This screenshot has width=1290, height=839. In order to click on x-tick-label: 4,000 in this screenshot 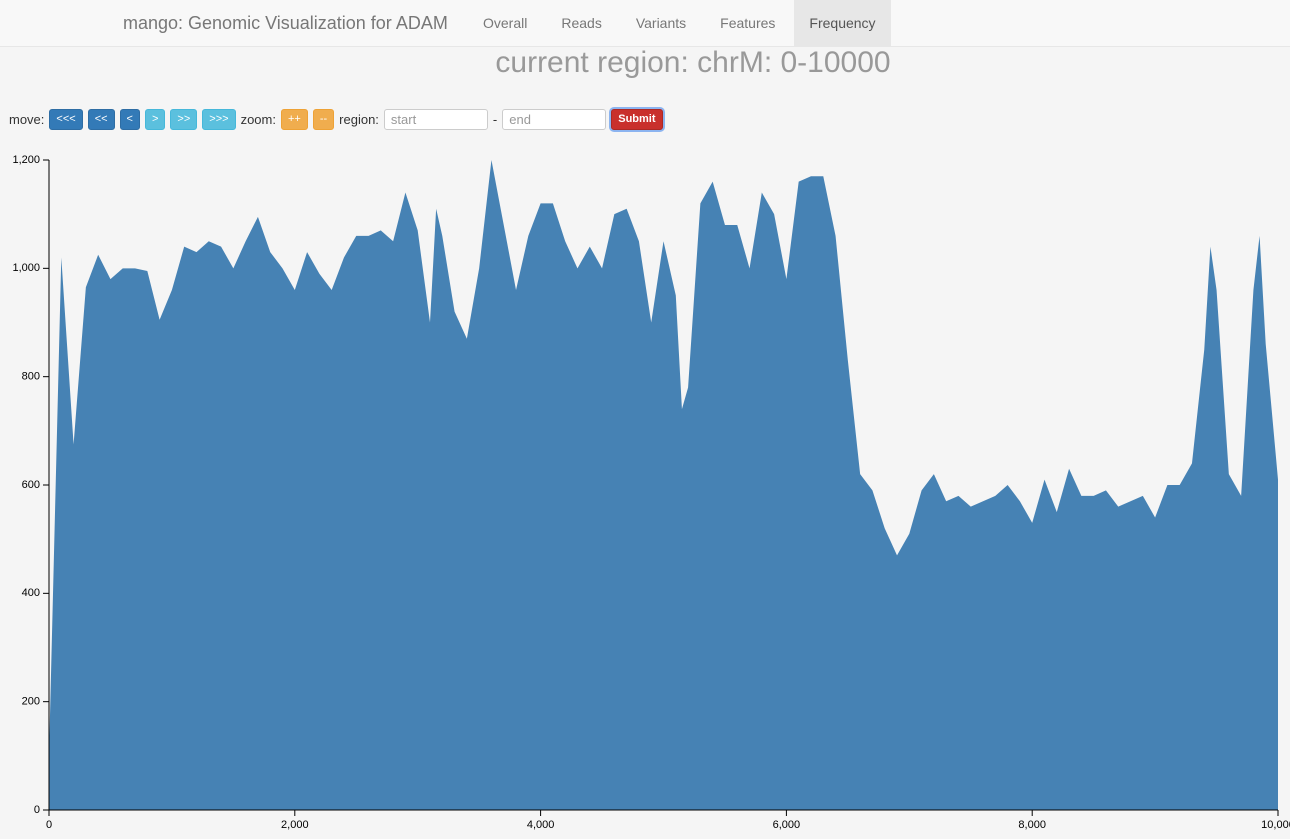, I will do `click(541, 825)`.